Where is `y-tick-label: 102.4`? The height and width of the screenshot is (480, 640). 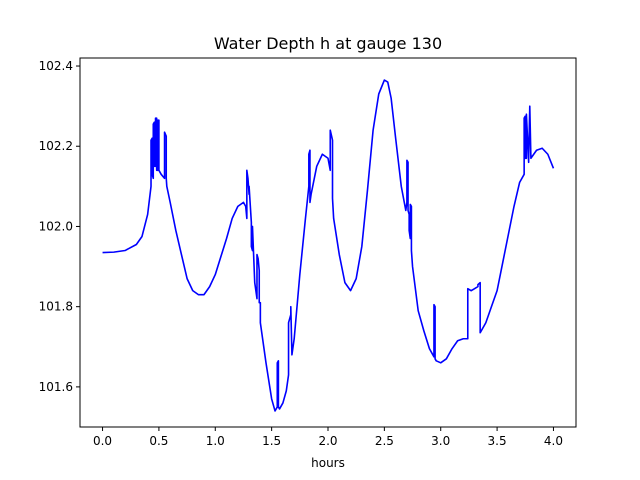 y-tick-label: 102.4 is located at coordinates (56, 66).